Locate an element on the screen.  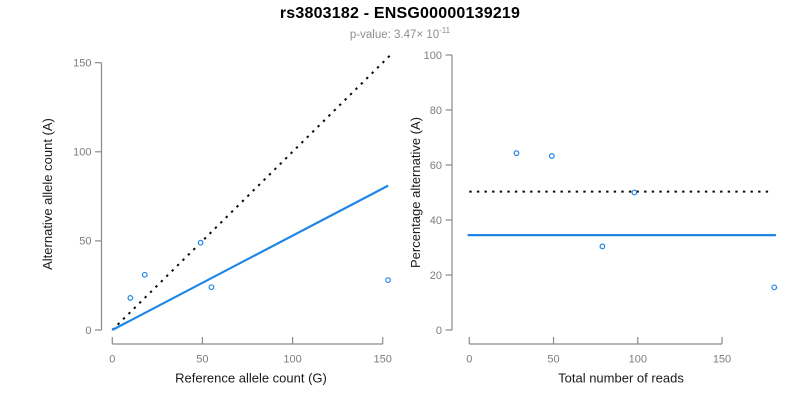
p-value-prefix: p-value: is located at coordinates (372, 35).